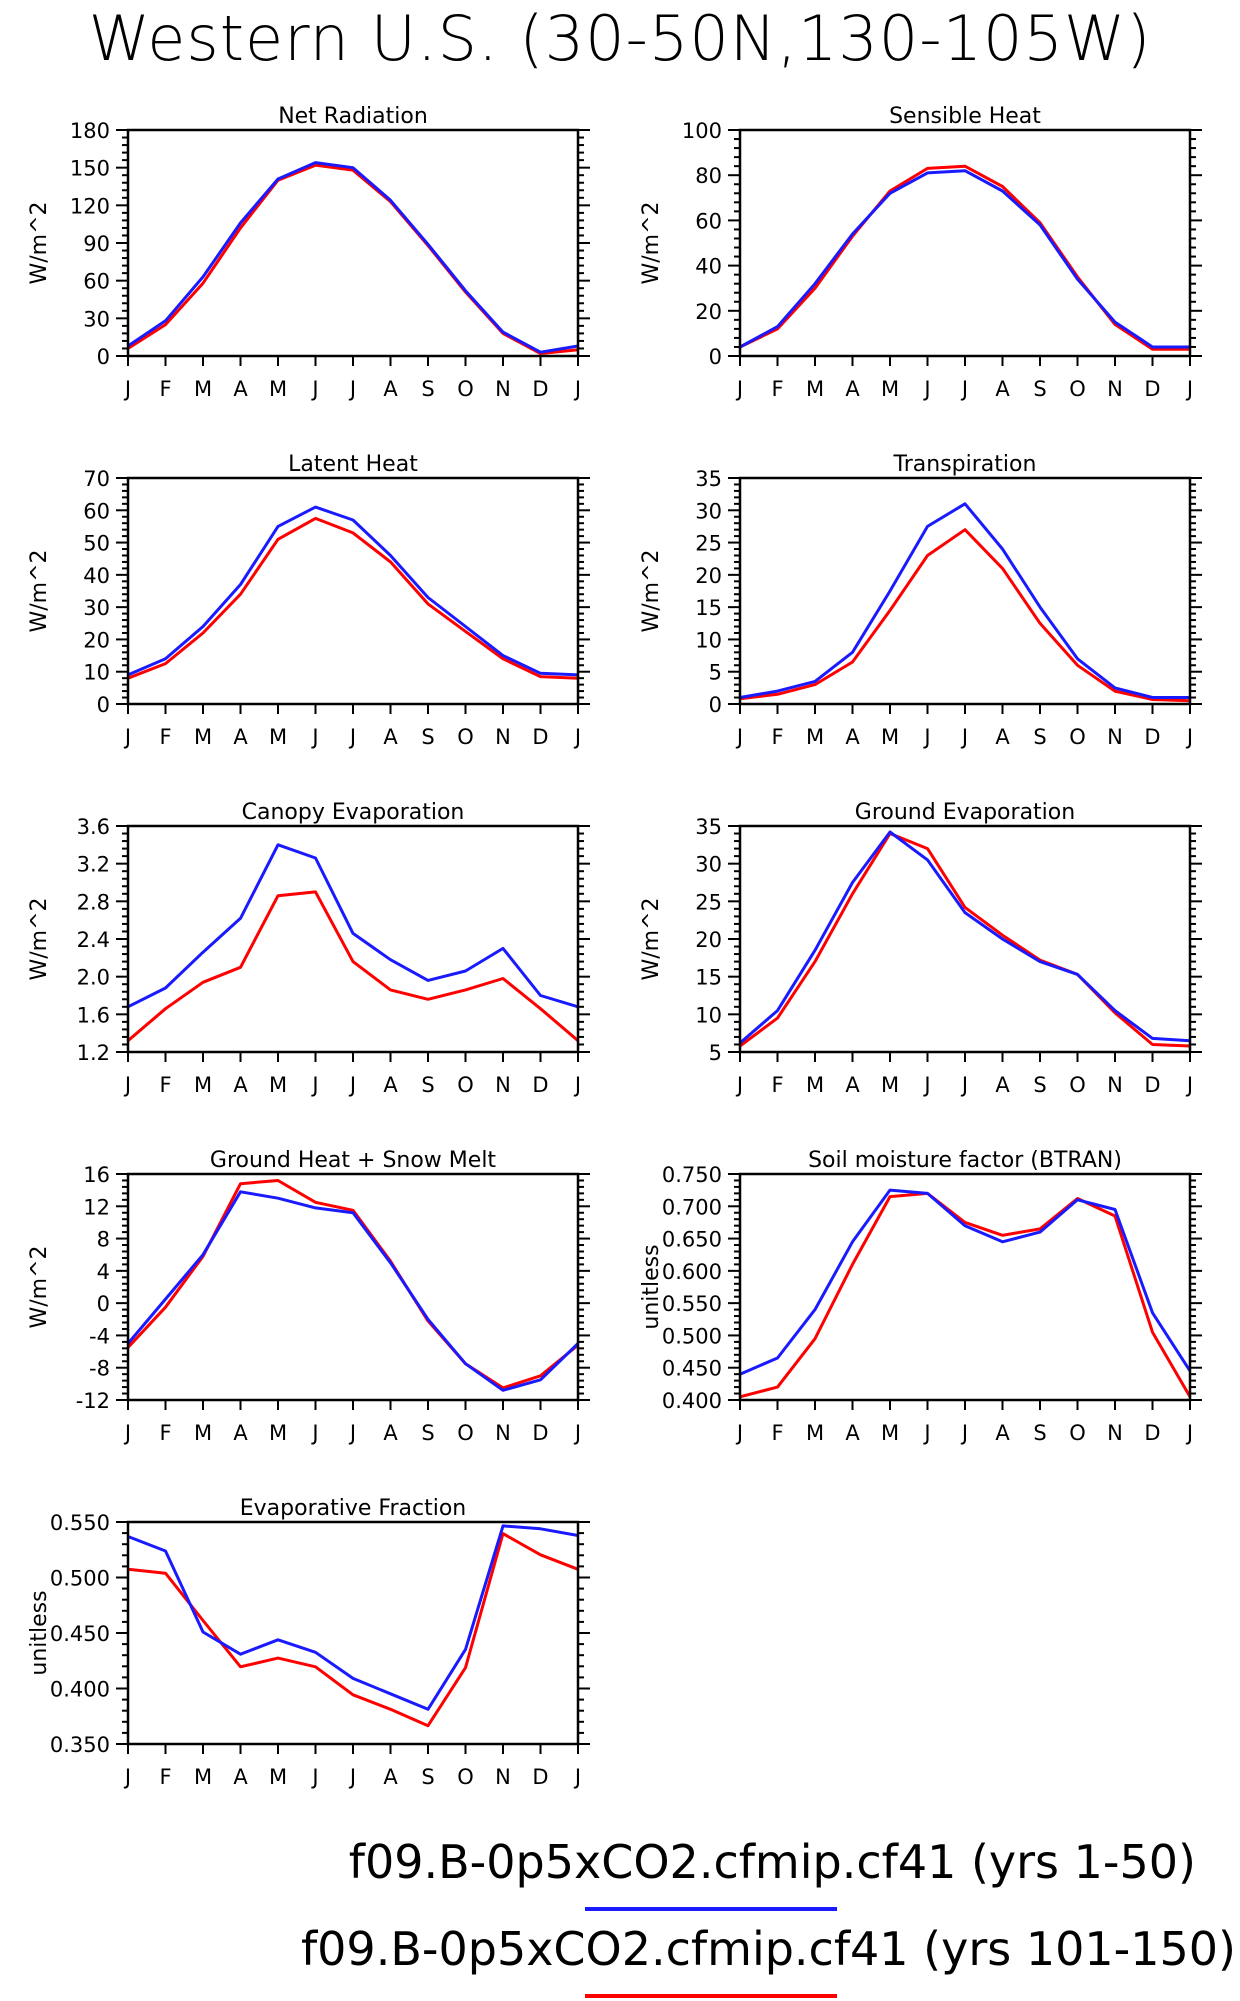 The width and height of the screenshot is (1240, 2001). What do you see at coordinates (353, 116) in the screenshot?
I see `chart-title: Net Radiation` at bounding box center [353, 116].